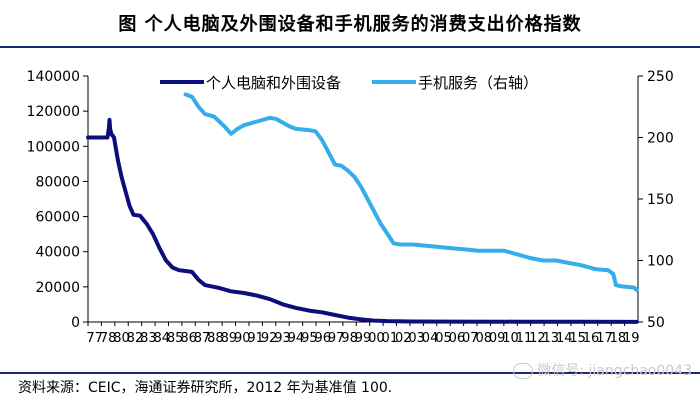 The width and height of the screenshot is (700, 401). I want to click on right-tick-label: 200, so click(660, 139).